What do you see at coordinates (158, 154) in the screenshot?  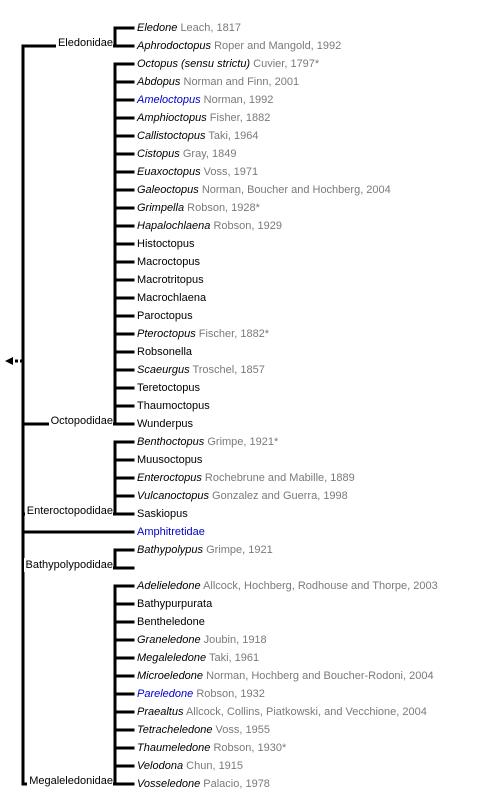 I see `genus-name: Cistopus` at bounding box center [158, 154].